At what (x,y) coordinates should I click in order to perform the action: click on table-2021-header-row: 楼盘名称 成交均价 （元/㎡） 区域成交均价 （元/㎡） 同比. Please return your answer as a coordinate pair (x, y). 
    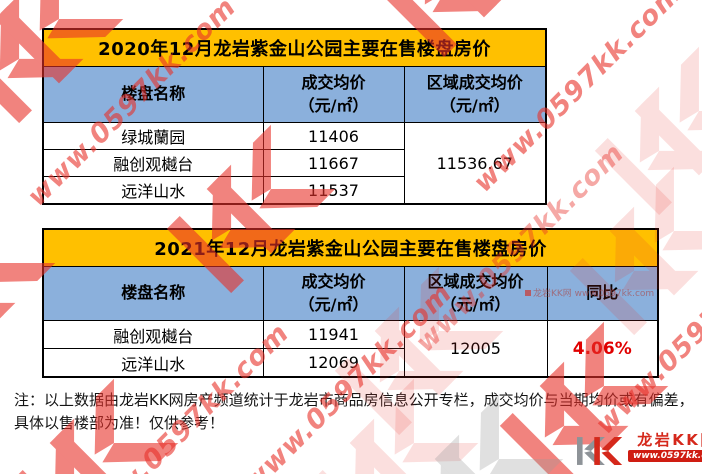
    Looking at the image, I should click on (350, 293).